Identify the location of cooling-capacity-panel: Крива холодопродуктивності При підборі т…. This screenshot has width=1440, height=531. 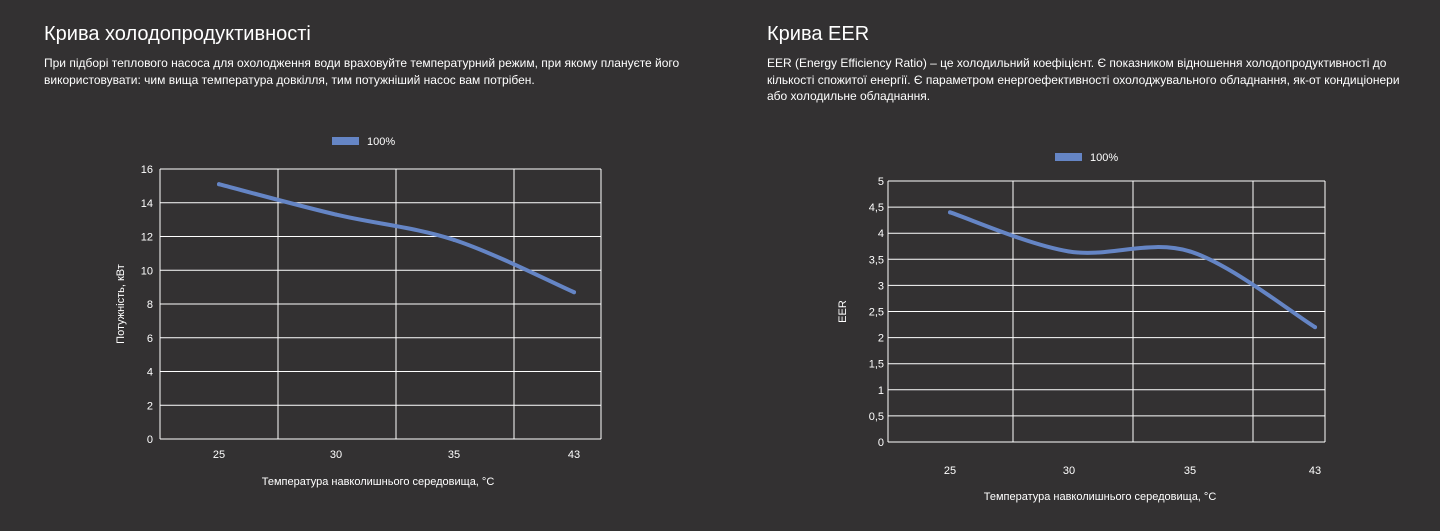
(374, 44).